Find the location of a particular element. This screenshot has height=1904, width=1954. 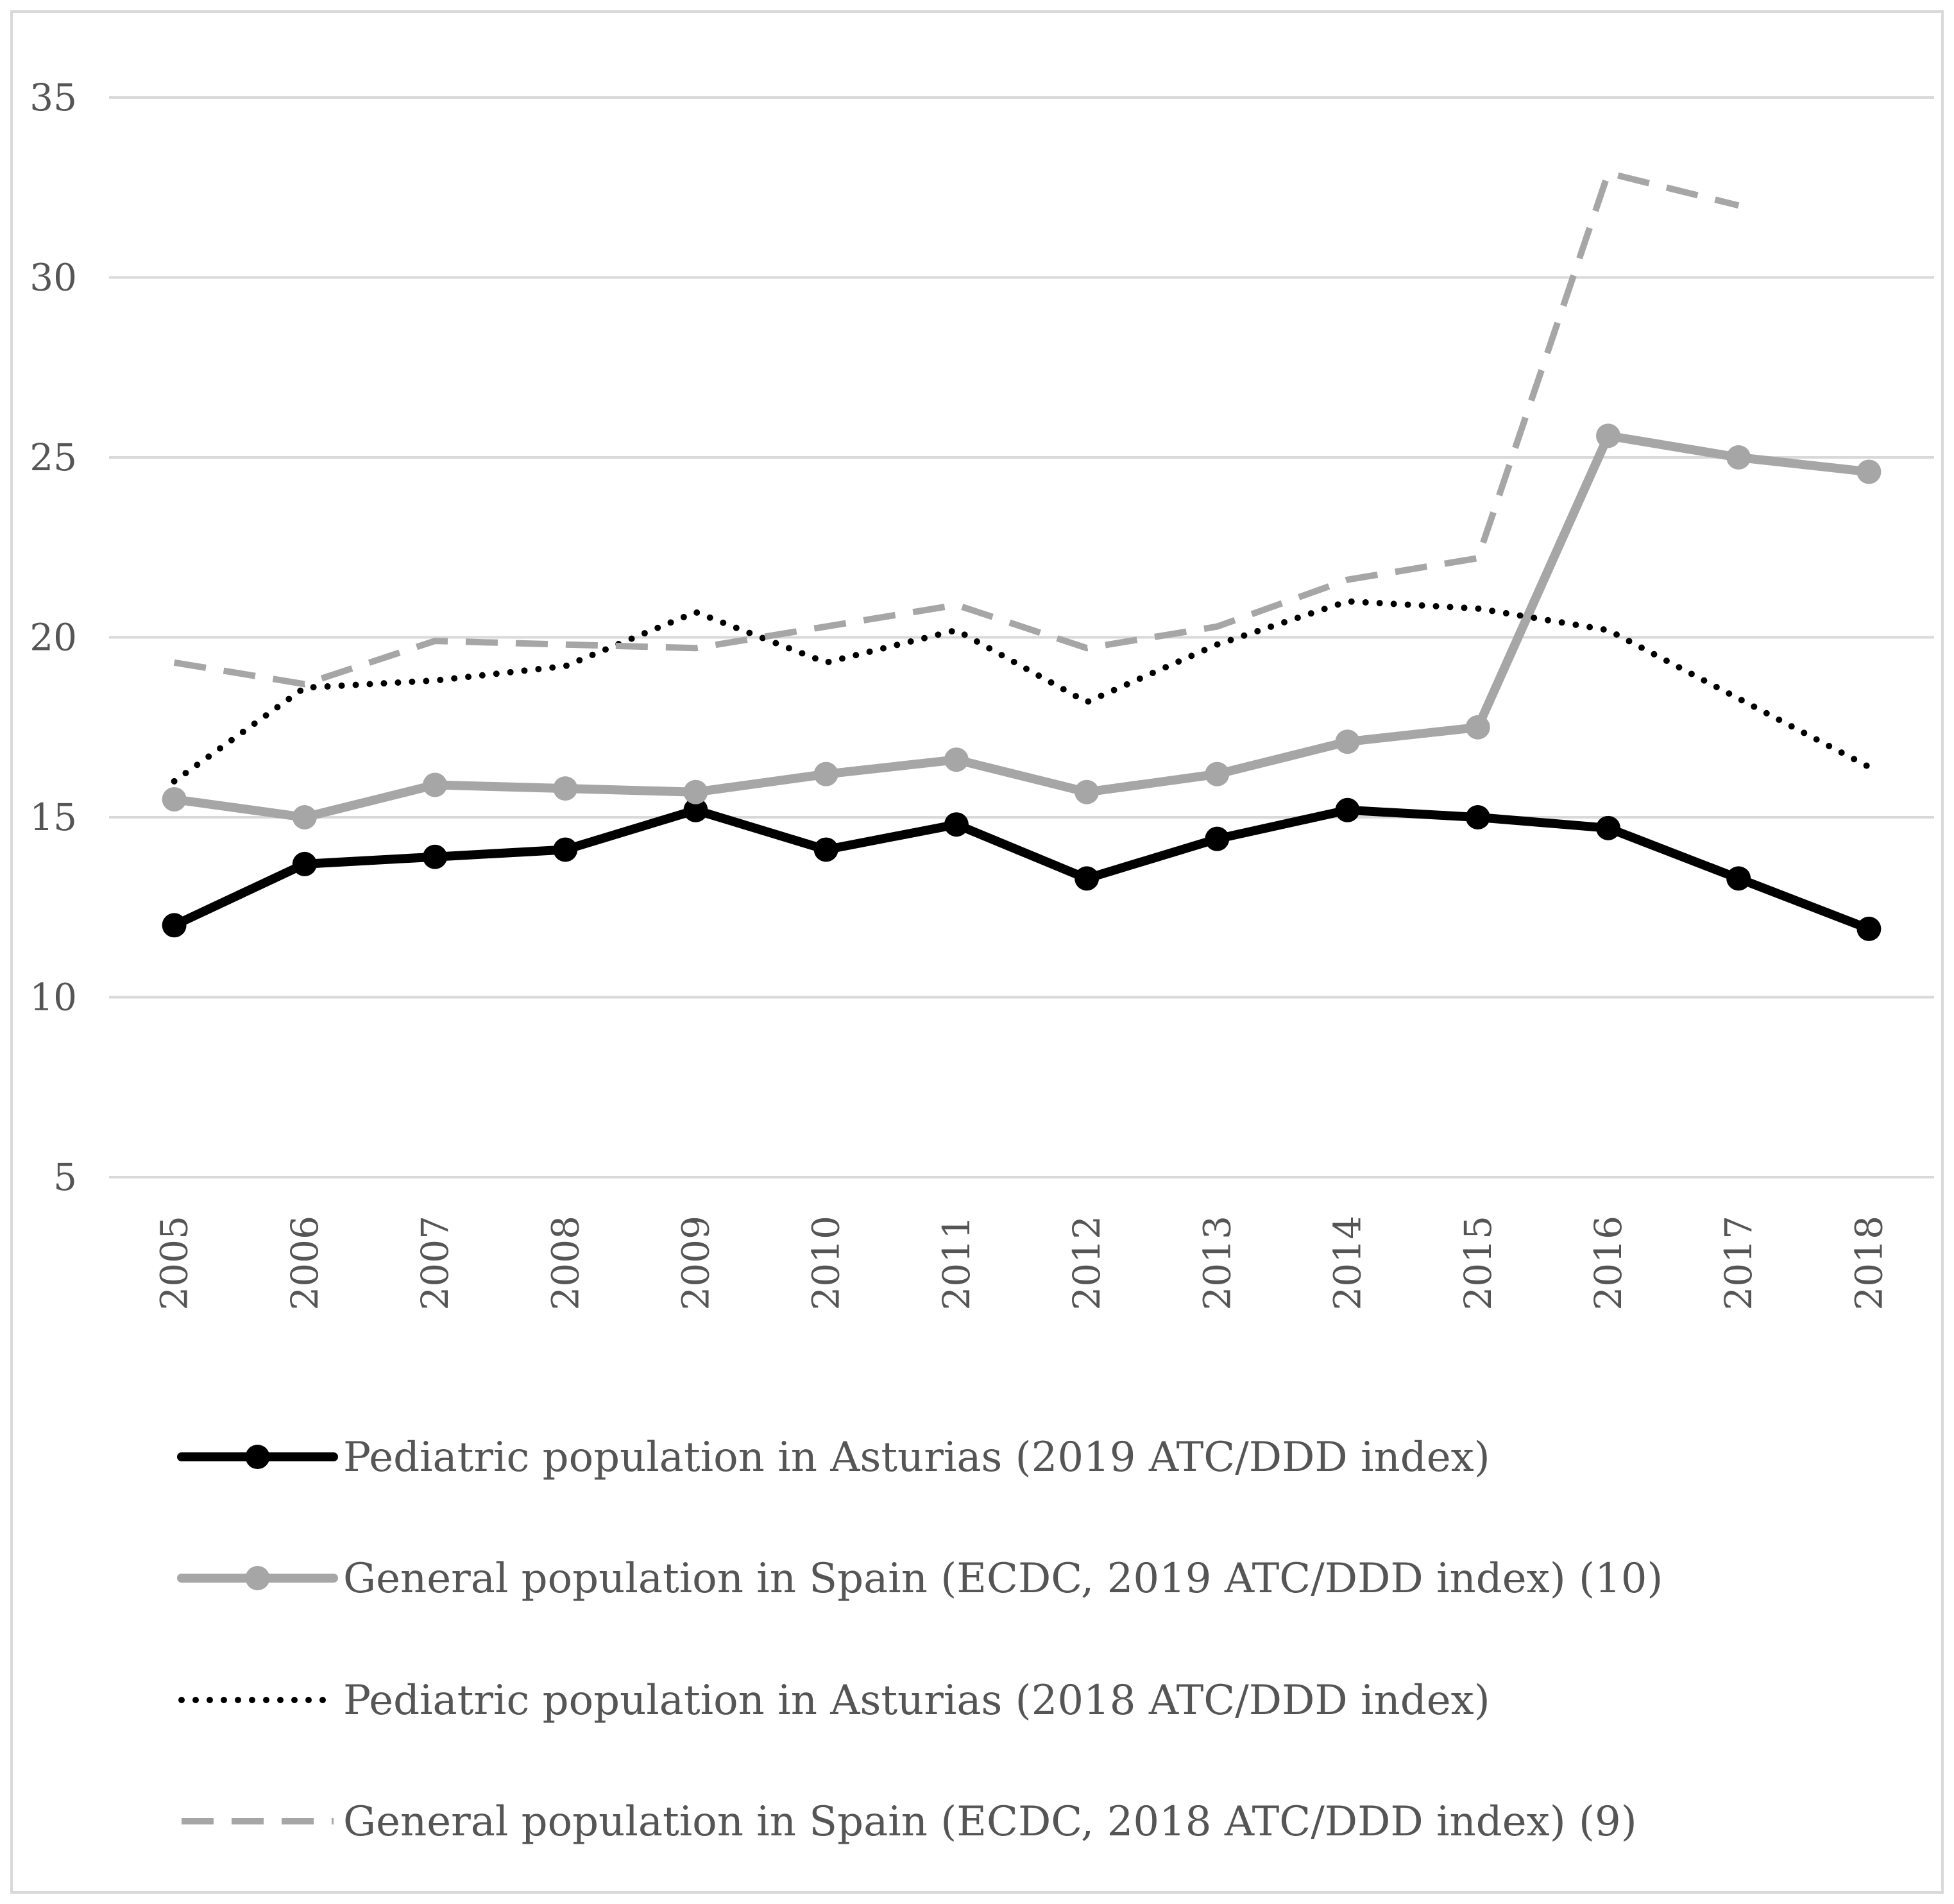

y-axis: 5 10 15 20 25 30 35 is located at coordinates (54, 637).